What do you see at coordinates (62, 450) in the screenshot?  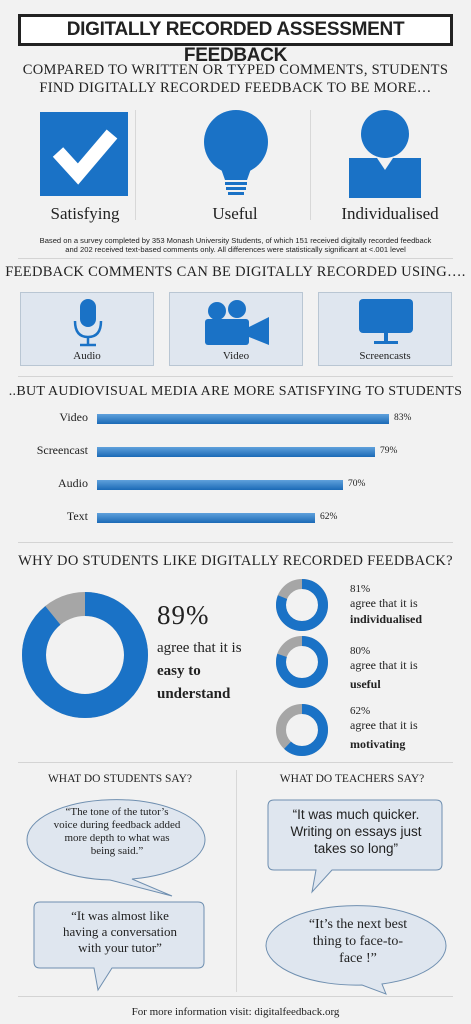 I see `bar-label-screencast: Screencast` at bounding box center [62, 450].